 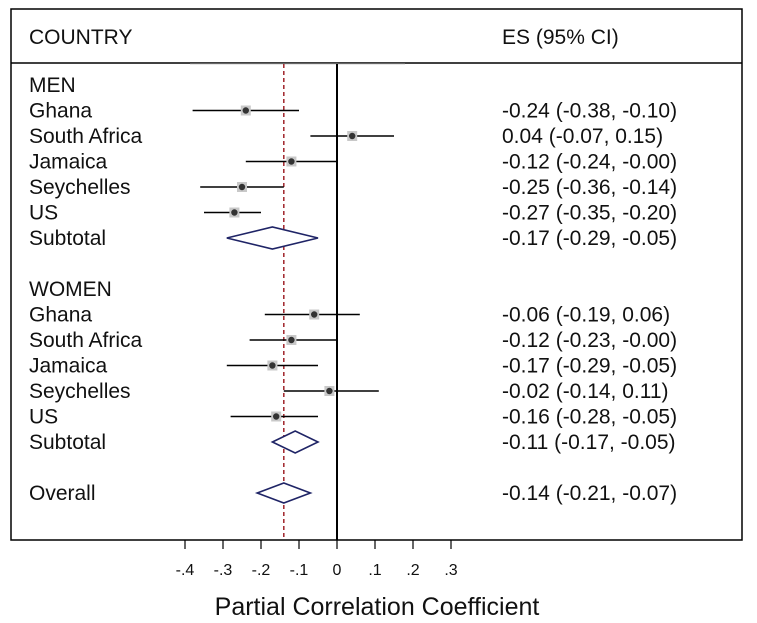 What do you see at coordinates (70, 289) in the screenshot?
I see `group-header: WOMEN` at bounding box center [70, 289].